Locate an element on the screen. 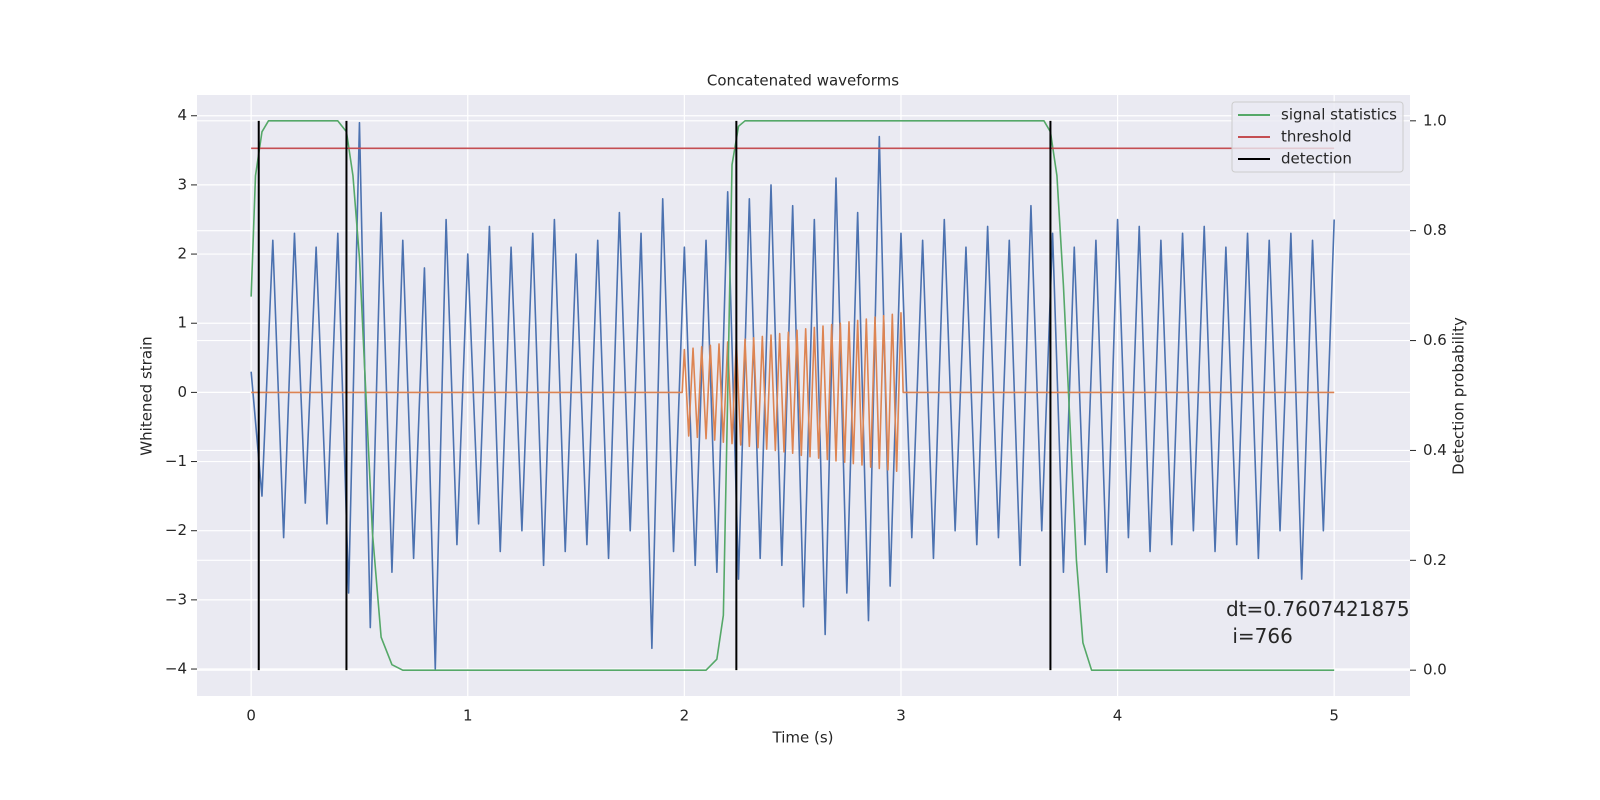  x-axis-label: Time (s) is located at coordinates (803, 738).